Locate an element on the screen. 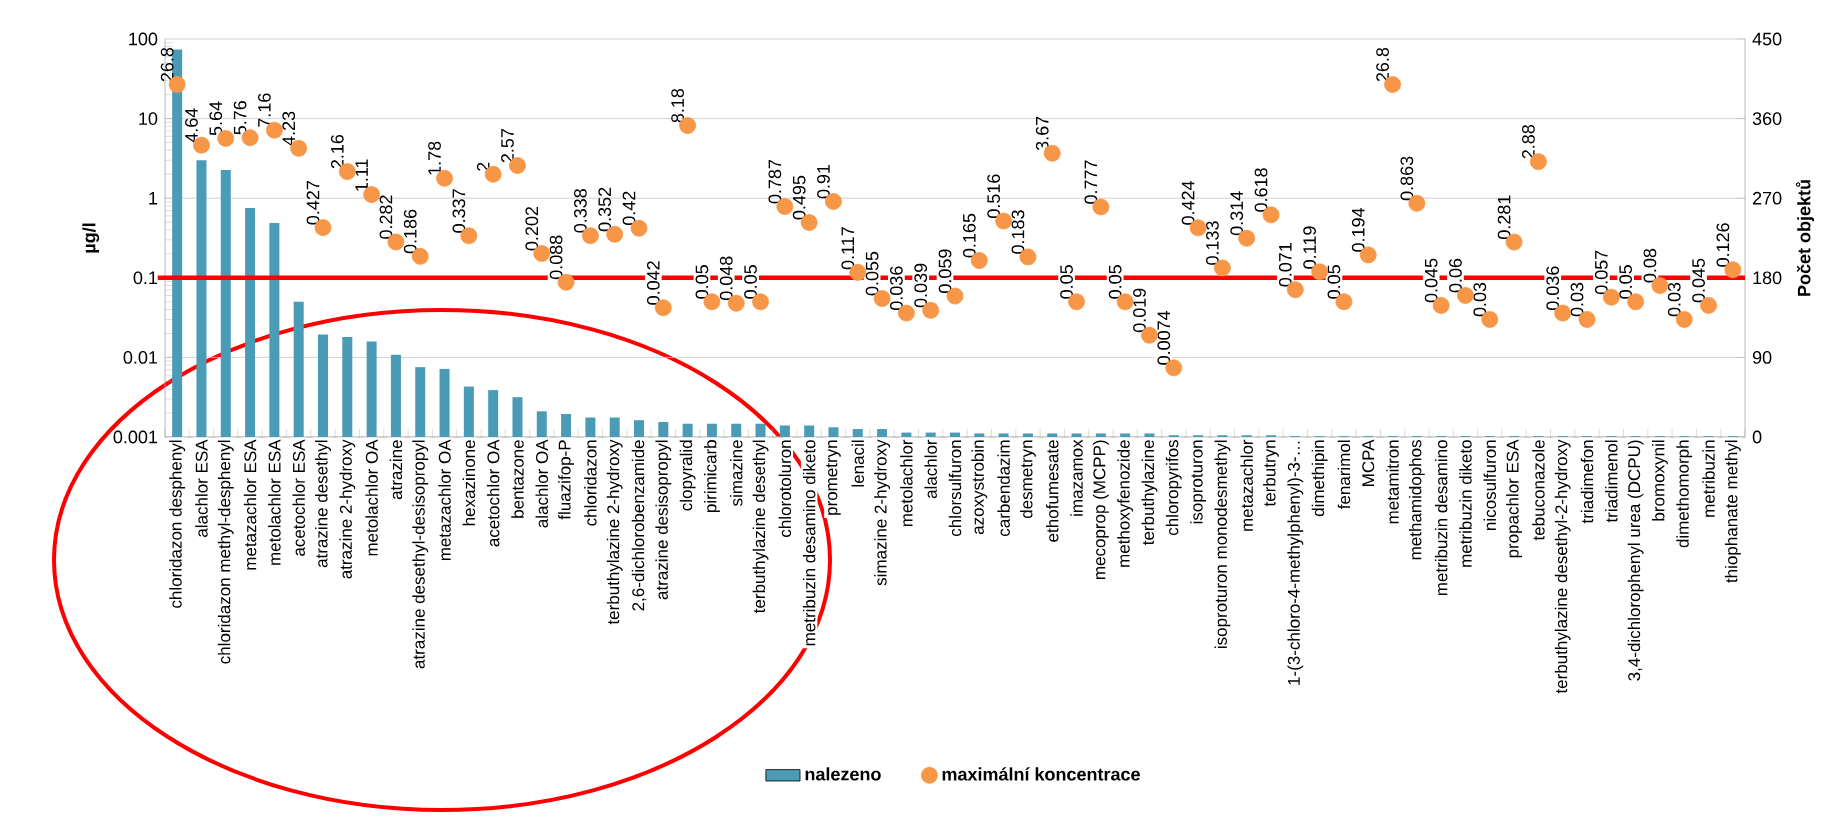 The image size is (1840, 835). data-label: 7.16 is located at coordinates (264, 110).